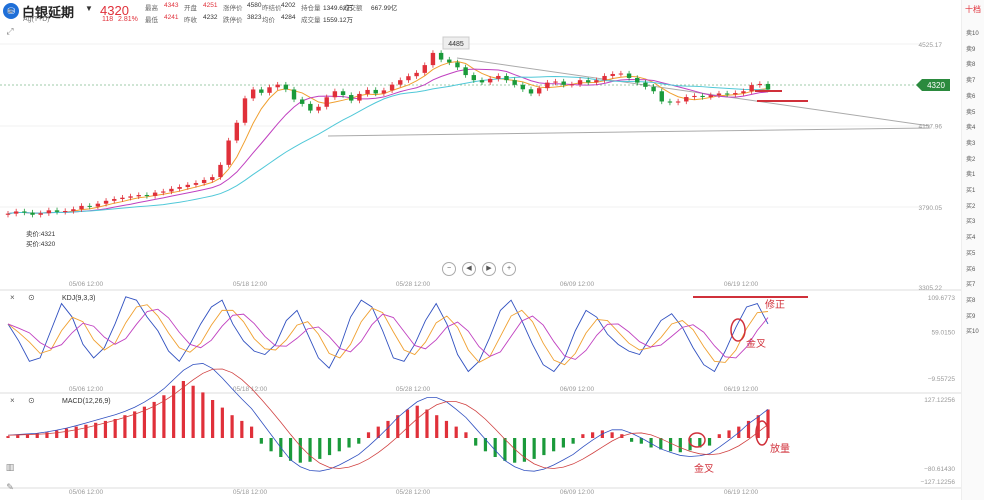  What do you see at coordinates (10, 487) in the screenshot?
I see `pen-icon: ✎` at bounding box center [10, 487].